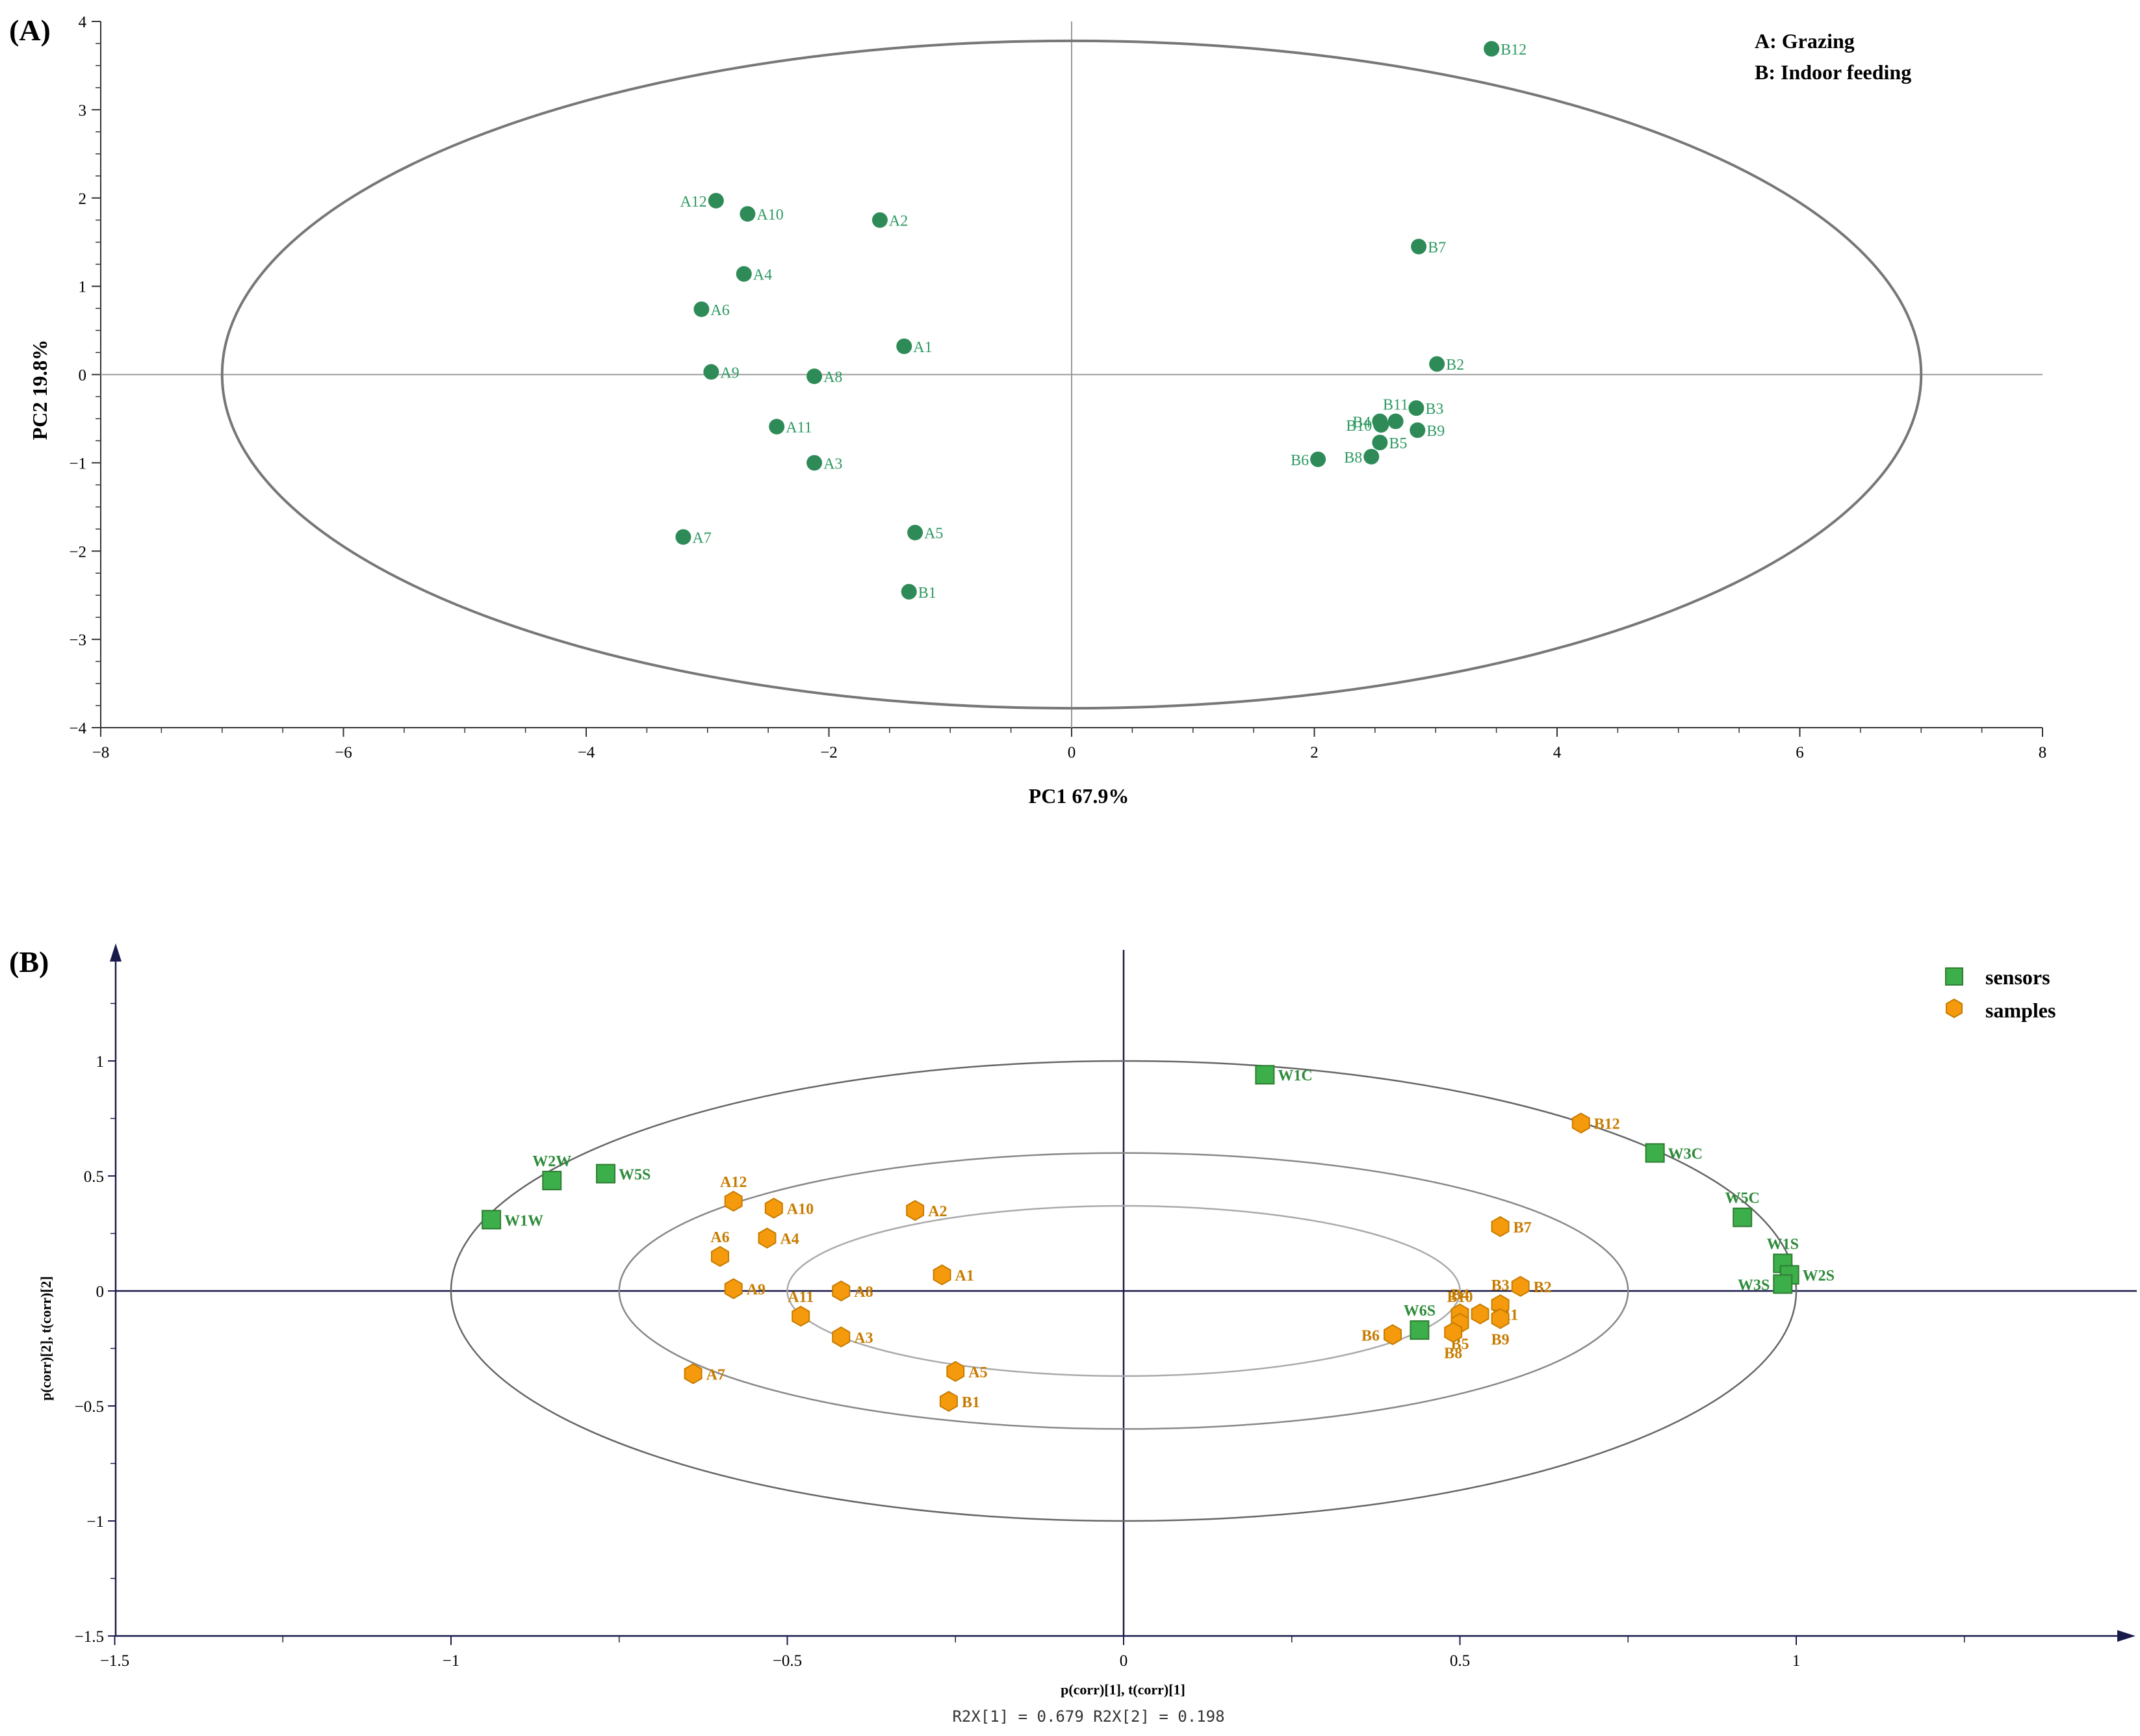 The width and height of the screenshot is (2140, 1736). Describe the element at coordinates (769, 215) in the screenshot. I see `a-point-label: A10` at that location.